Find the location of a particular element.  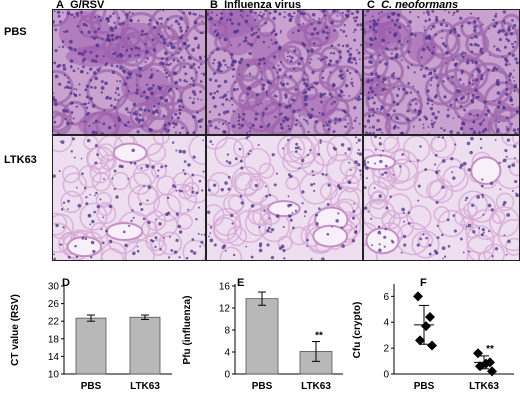

y-tick-label: 10 is located at coordinates (54, 375).